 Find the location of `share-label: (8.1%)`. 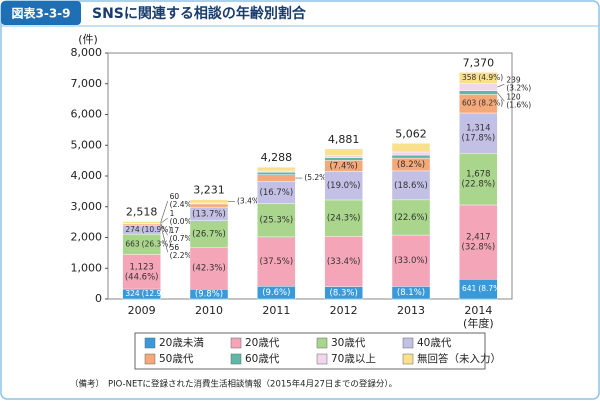

share-label: (8.1%) is located at coordinates (411, 293).